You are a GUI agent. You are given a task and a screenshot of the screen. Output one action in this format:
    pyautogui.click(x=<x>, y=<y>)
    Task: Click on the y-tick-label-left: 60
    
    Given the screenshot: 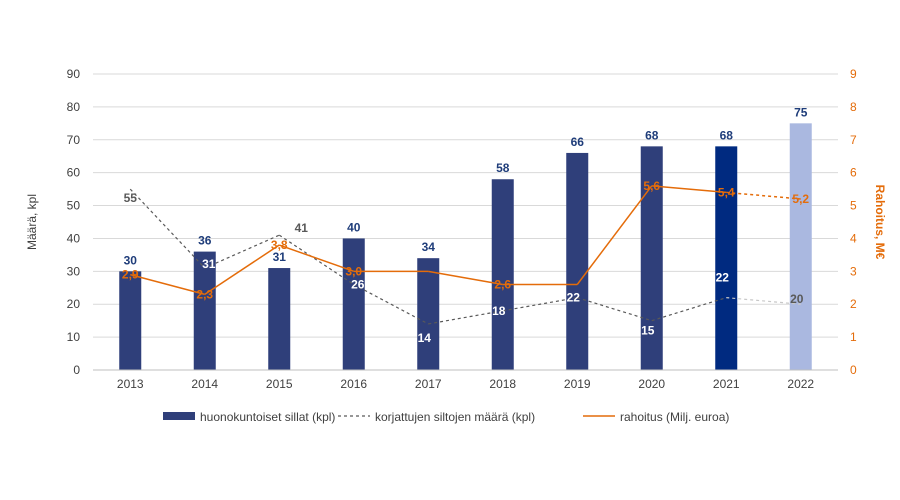 What is the action you would take?
    pyautogui.click(x=74, y=173)
    